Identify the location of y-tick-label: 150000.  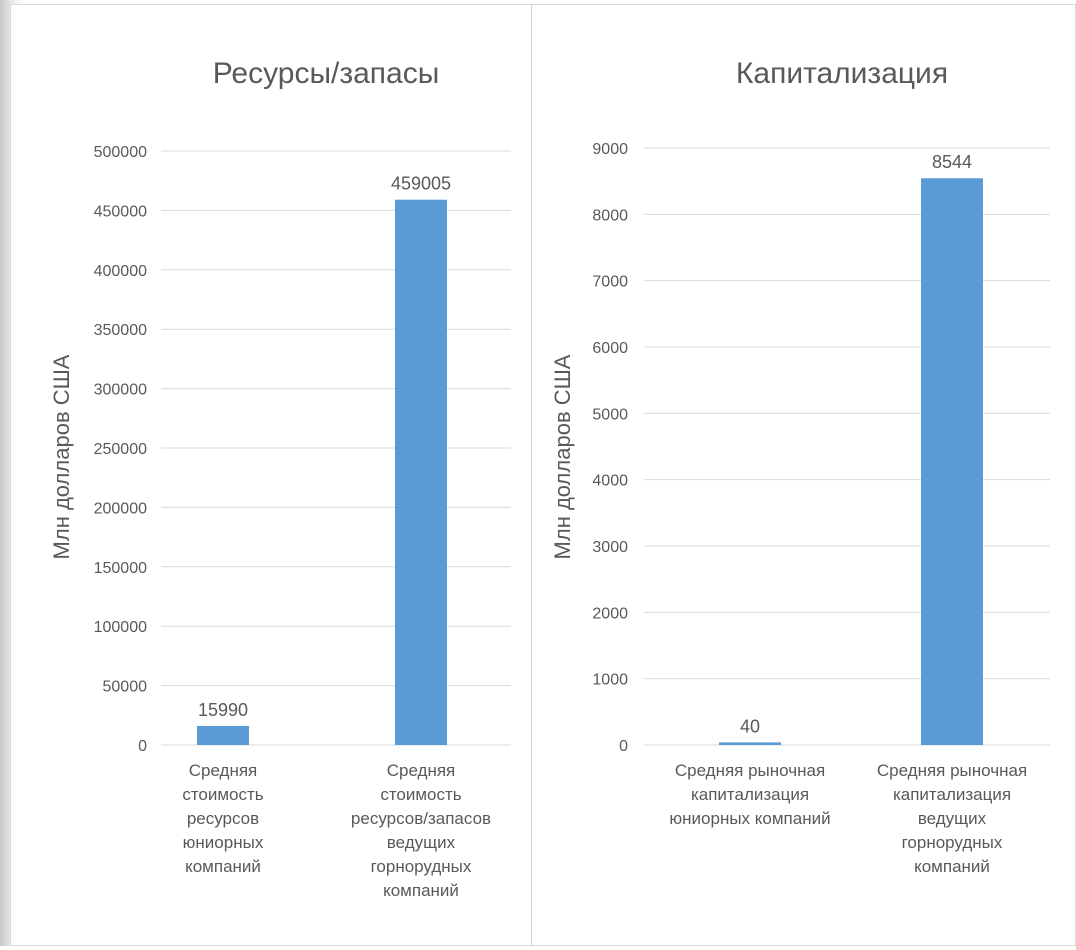
(120, 568).